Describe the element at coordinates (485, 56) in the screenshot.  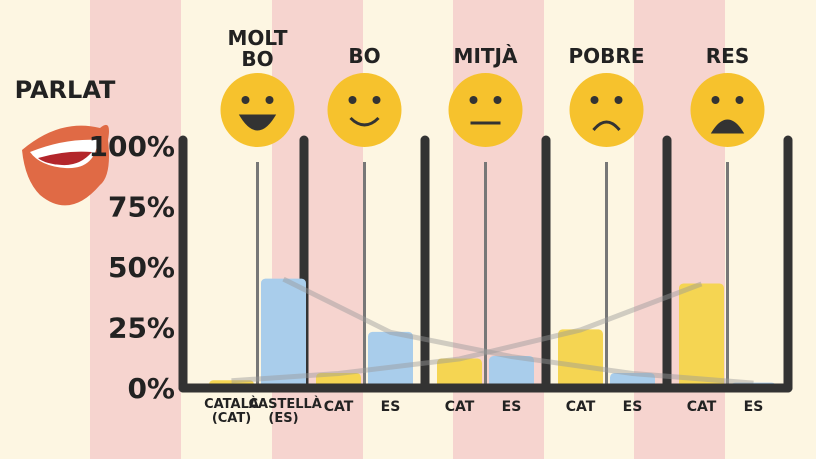
I see `category-label: MITJÀ` at that location.